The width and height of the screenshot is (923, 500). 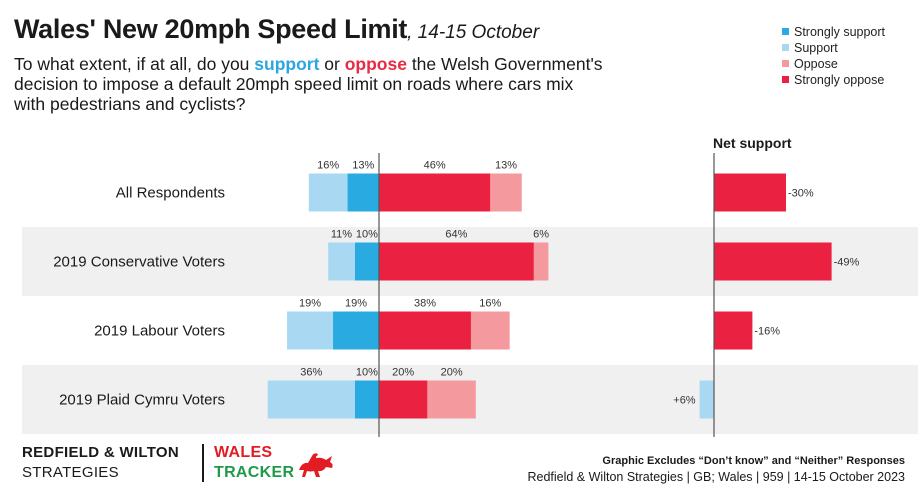 What do you see at coordinates (452, 373) in the screenshot?
I see `data-label-oppose: 20%` at bounding box center [452, 373].